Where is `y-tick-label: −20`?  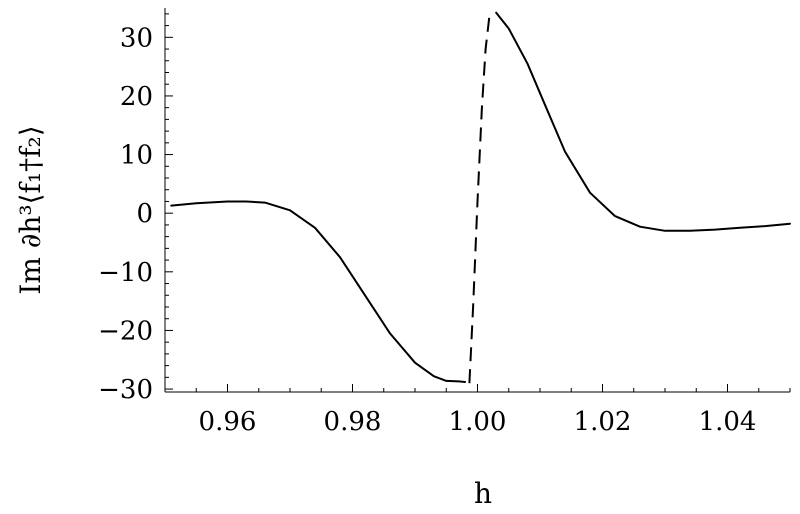 y-tick-label: −20 is located at coordinates (125, 331).